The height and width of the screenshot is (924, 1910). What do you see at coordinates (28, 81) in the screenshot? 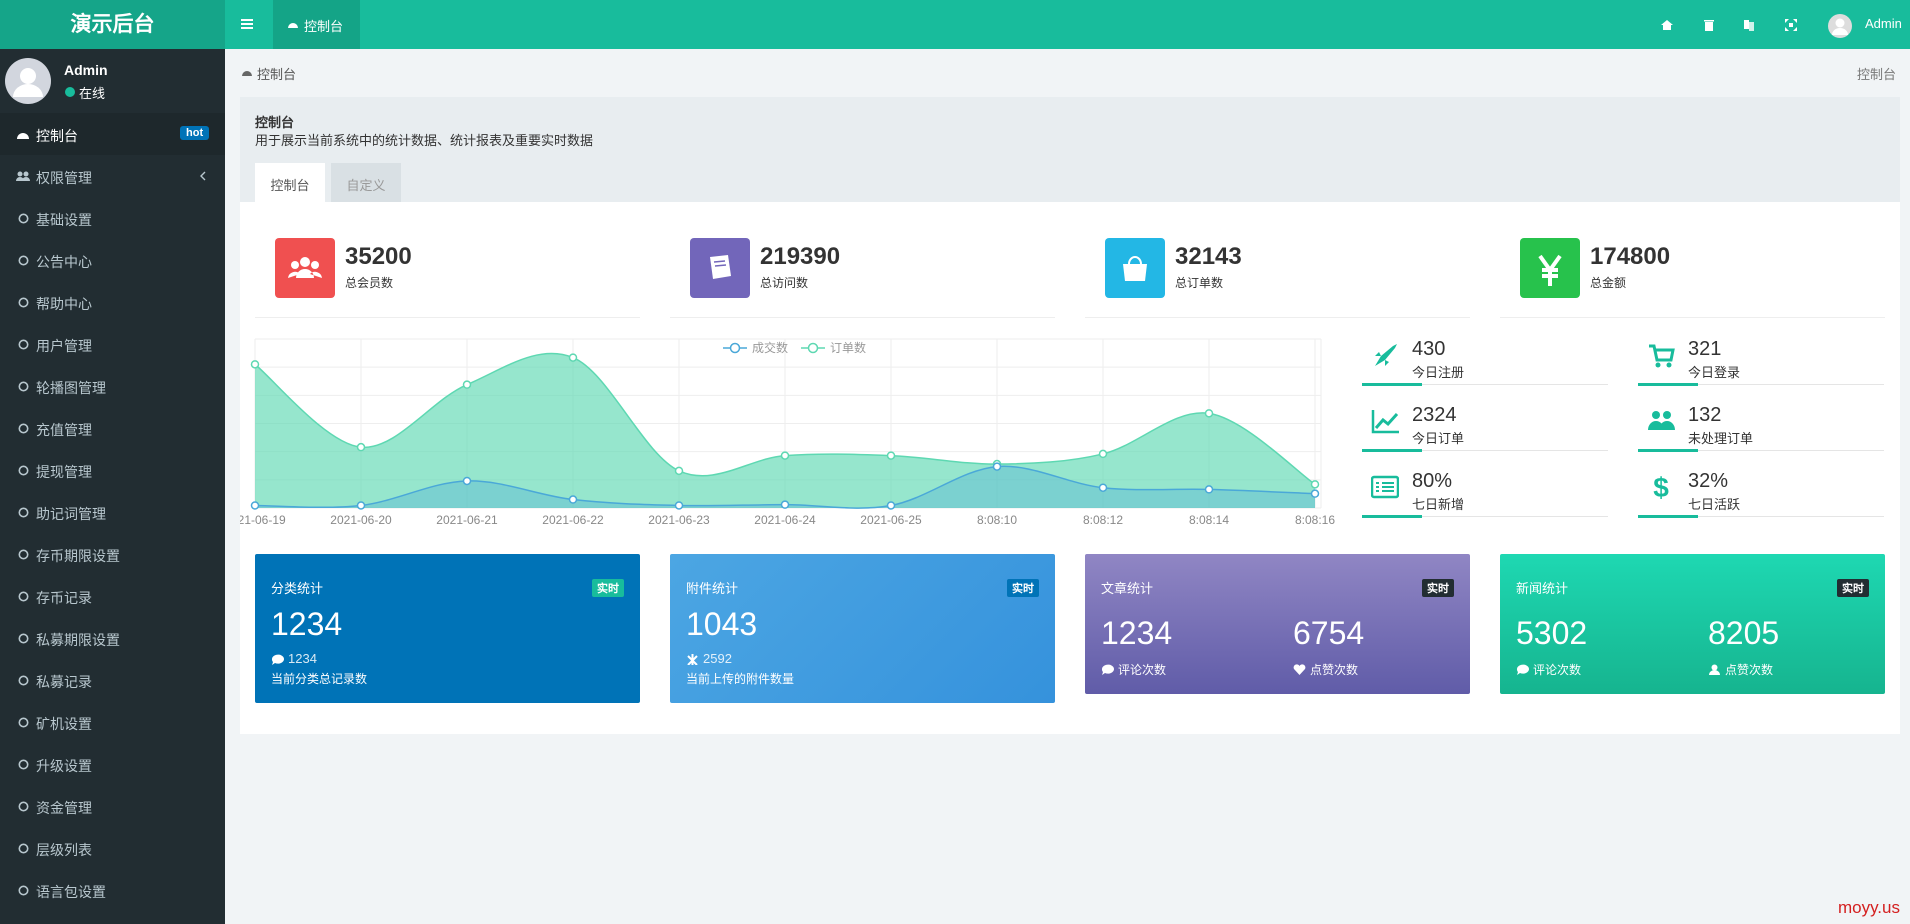
I see `avatar` at bounding box center [28, 81].